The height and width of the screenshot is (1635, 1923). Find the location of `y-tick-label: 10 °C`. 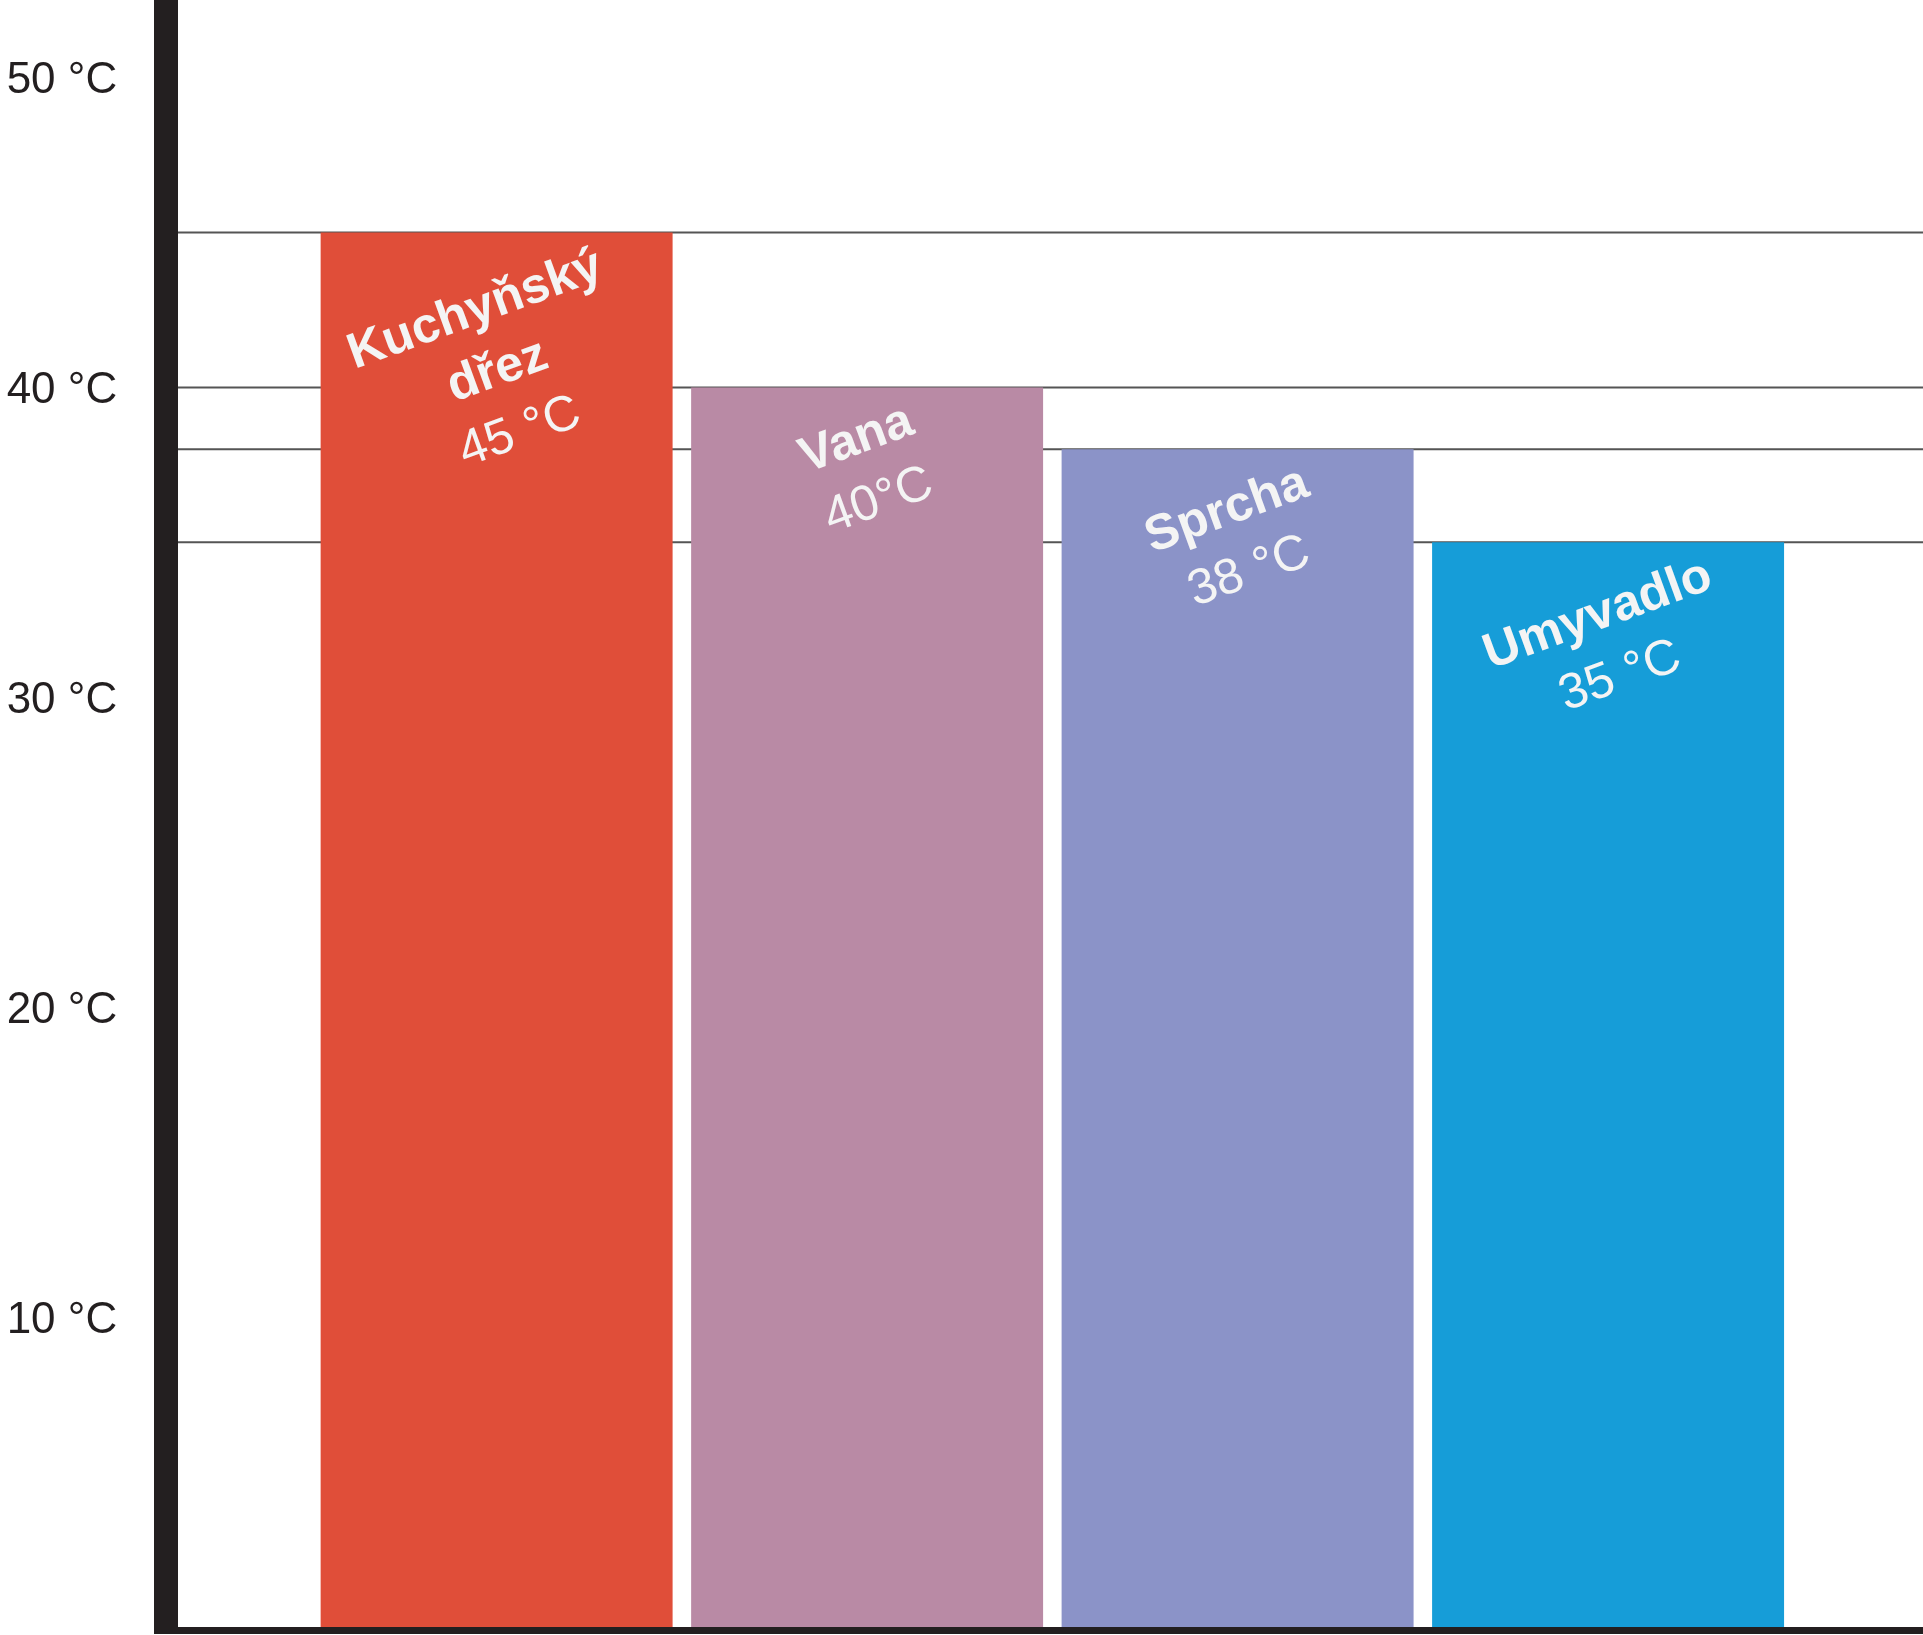

y-tick-label: 10 °C is located at coordinates (62, 1317).